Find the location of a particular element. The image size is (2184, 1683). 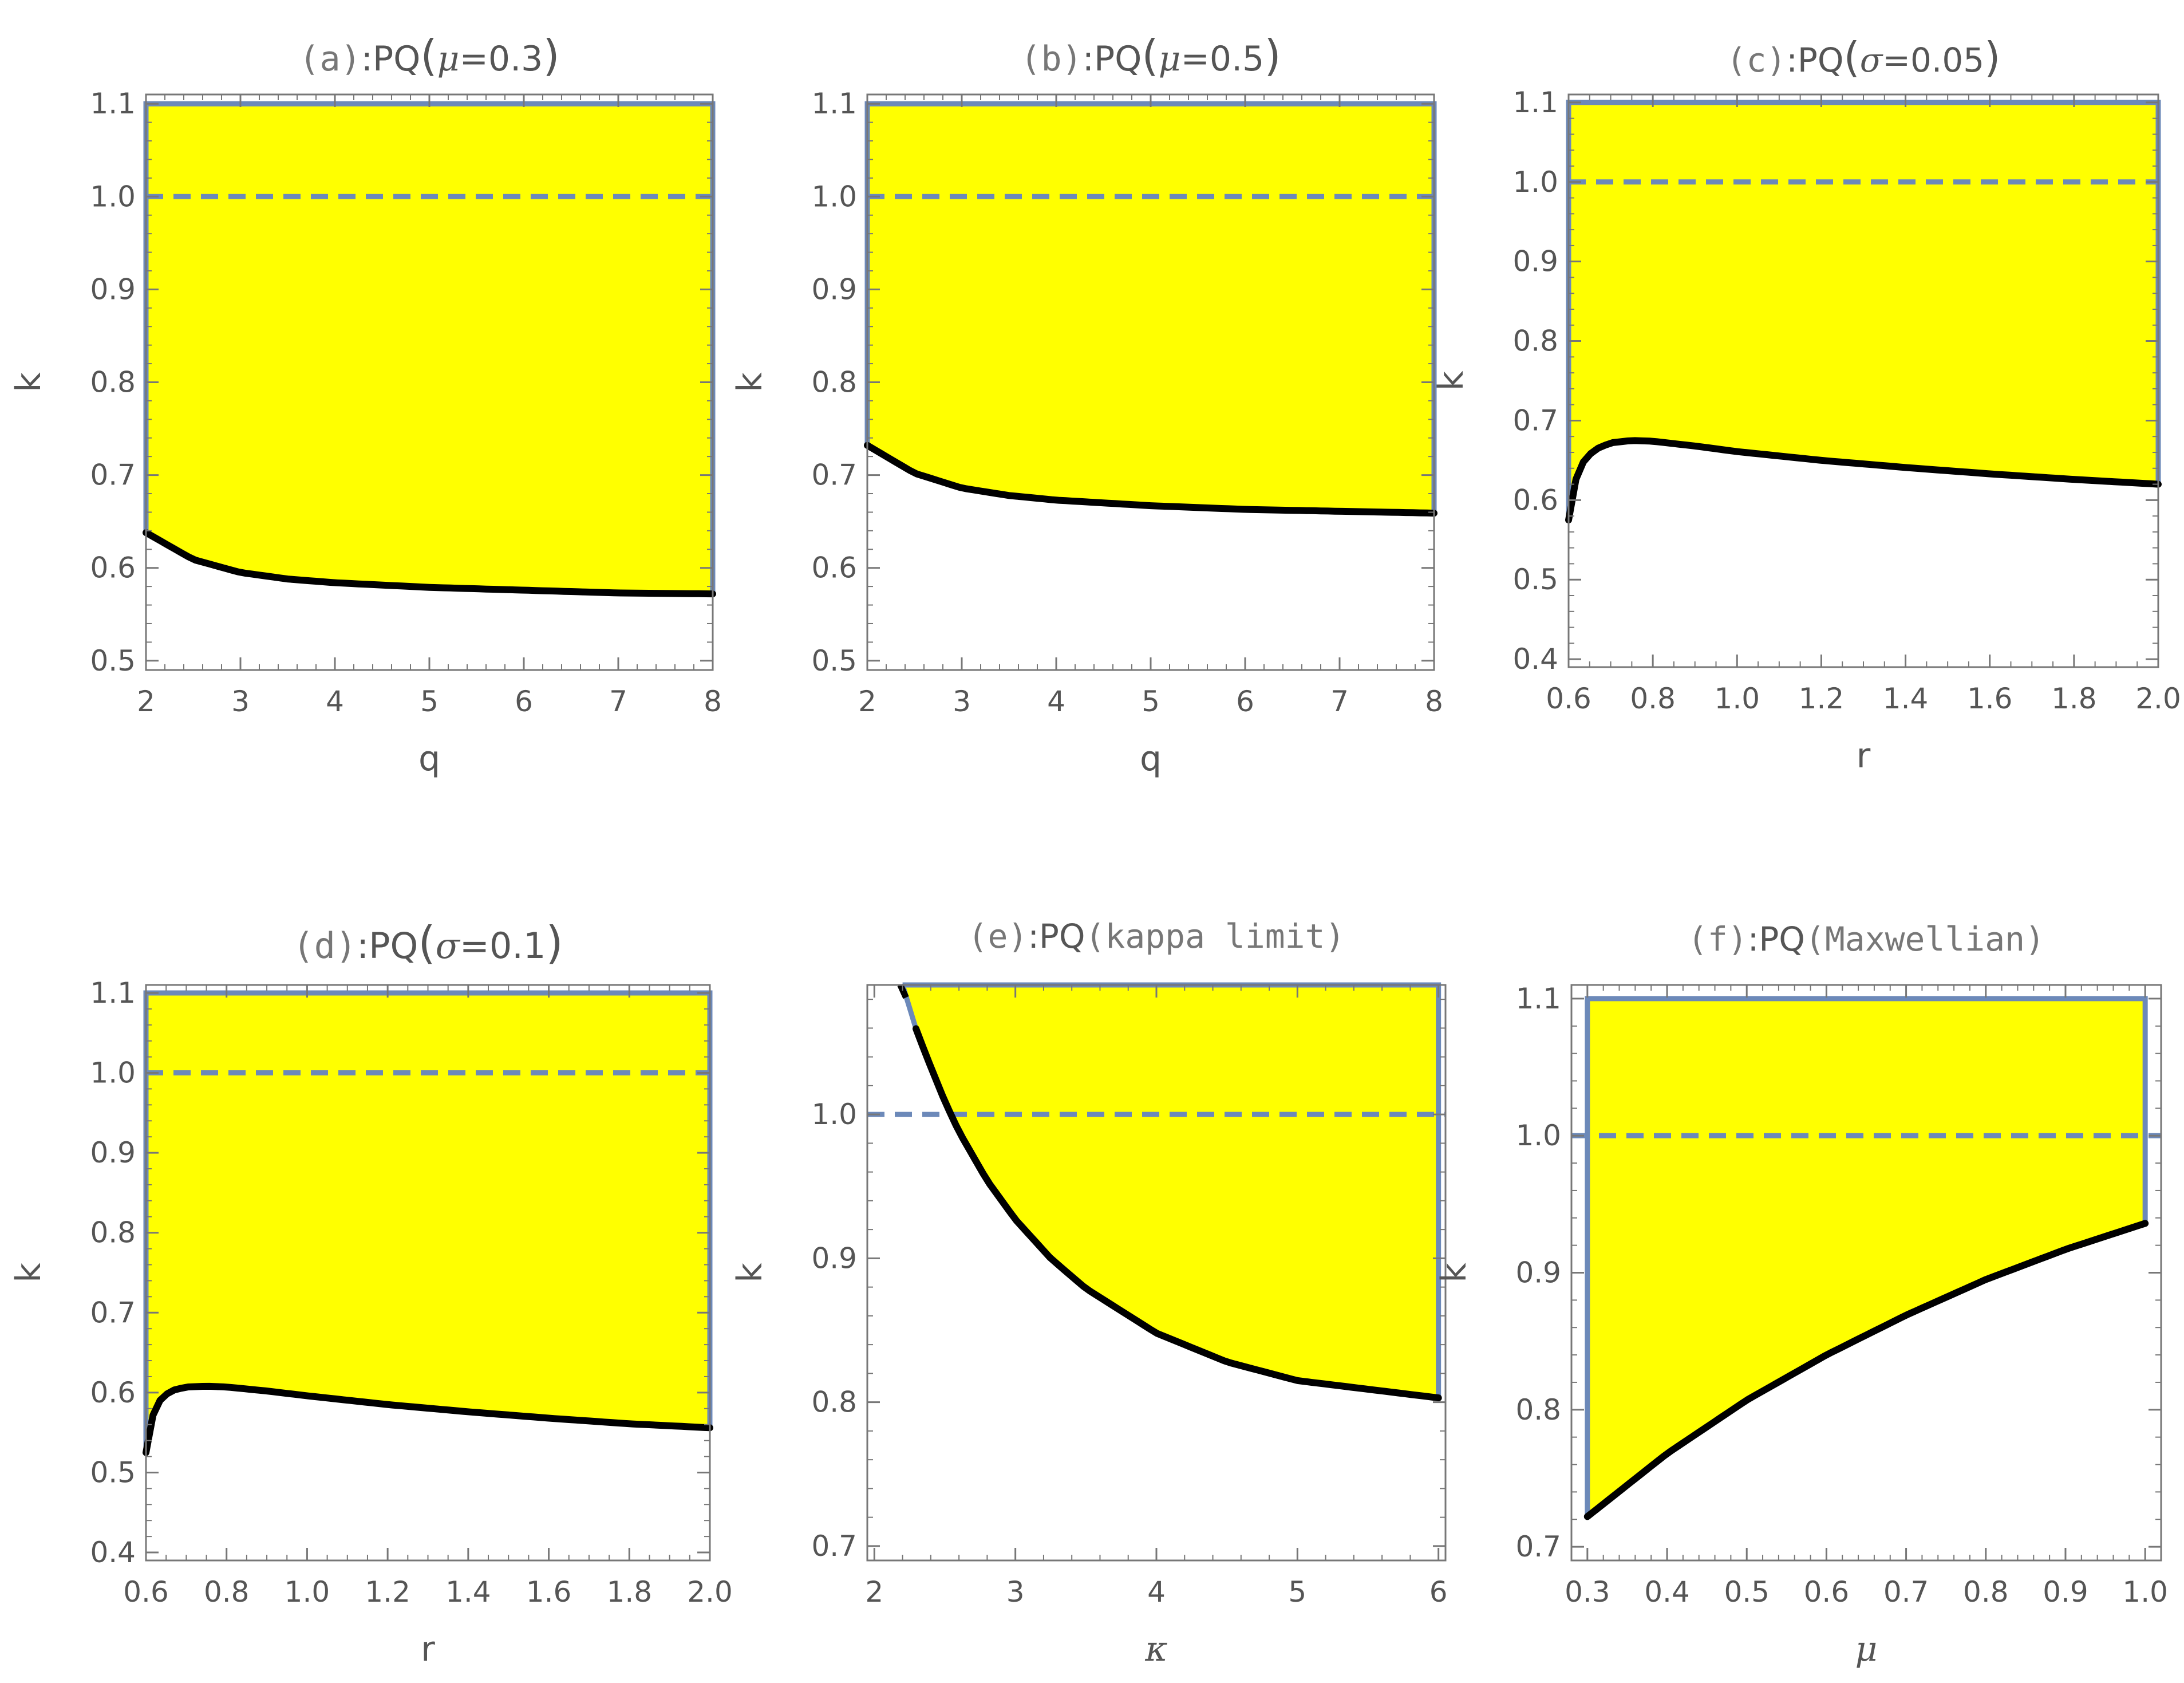

title-param-value: (kappa limit) is located at coordinates (1215, 936).